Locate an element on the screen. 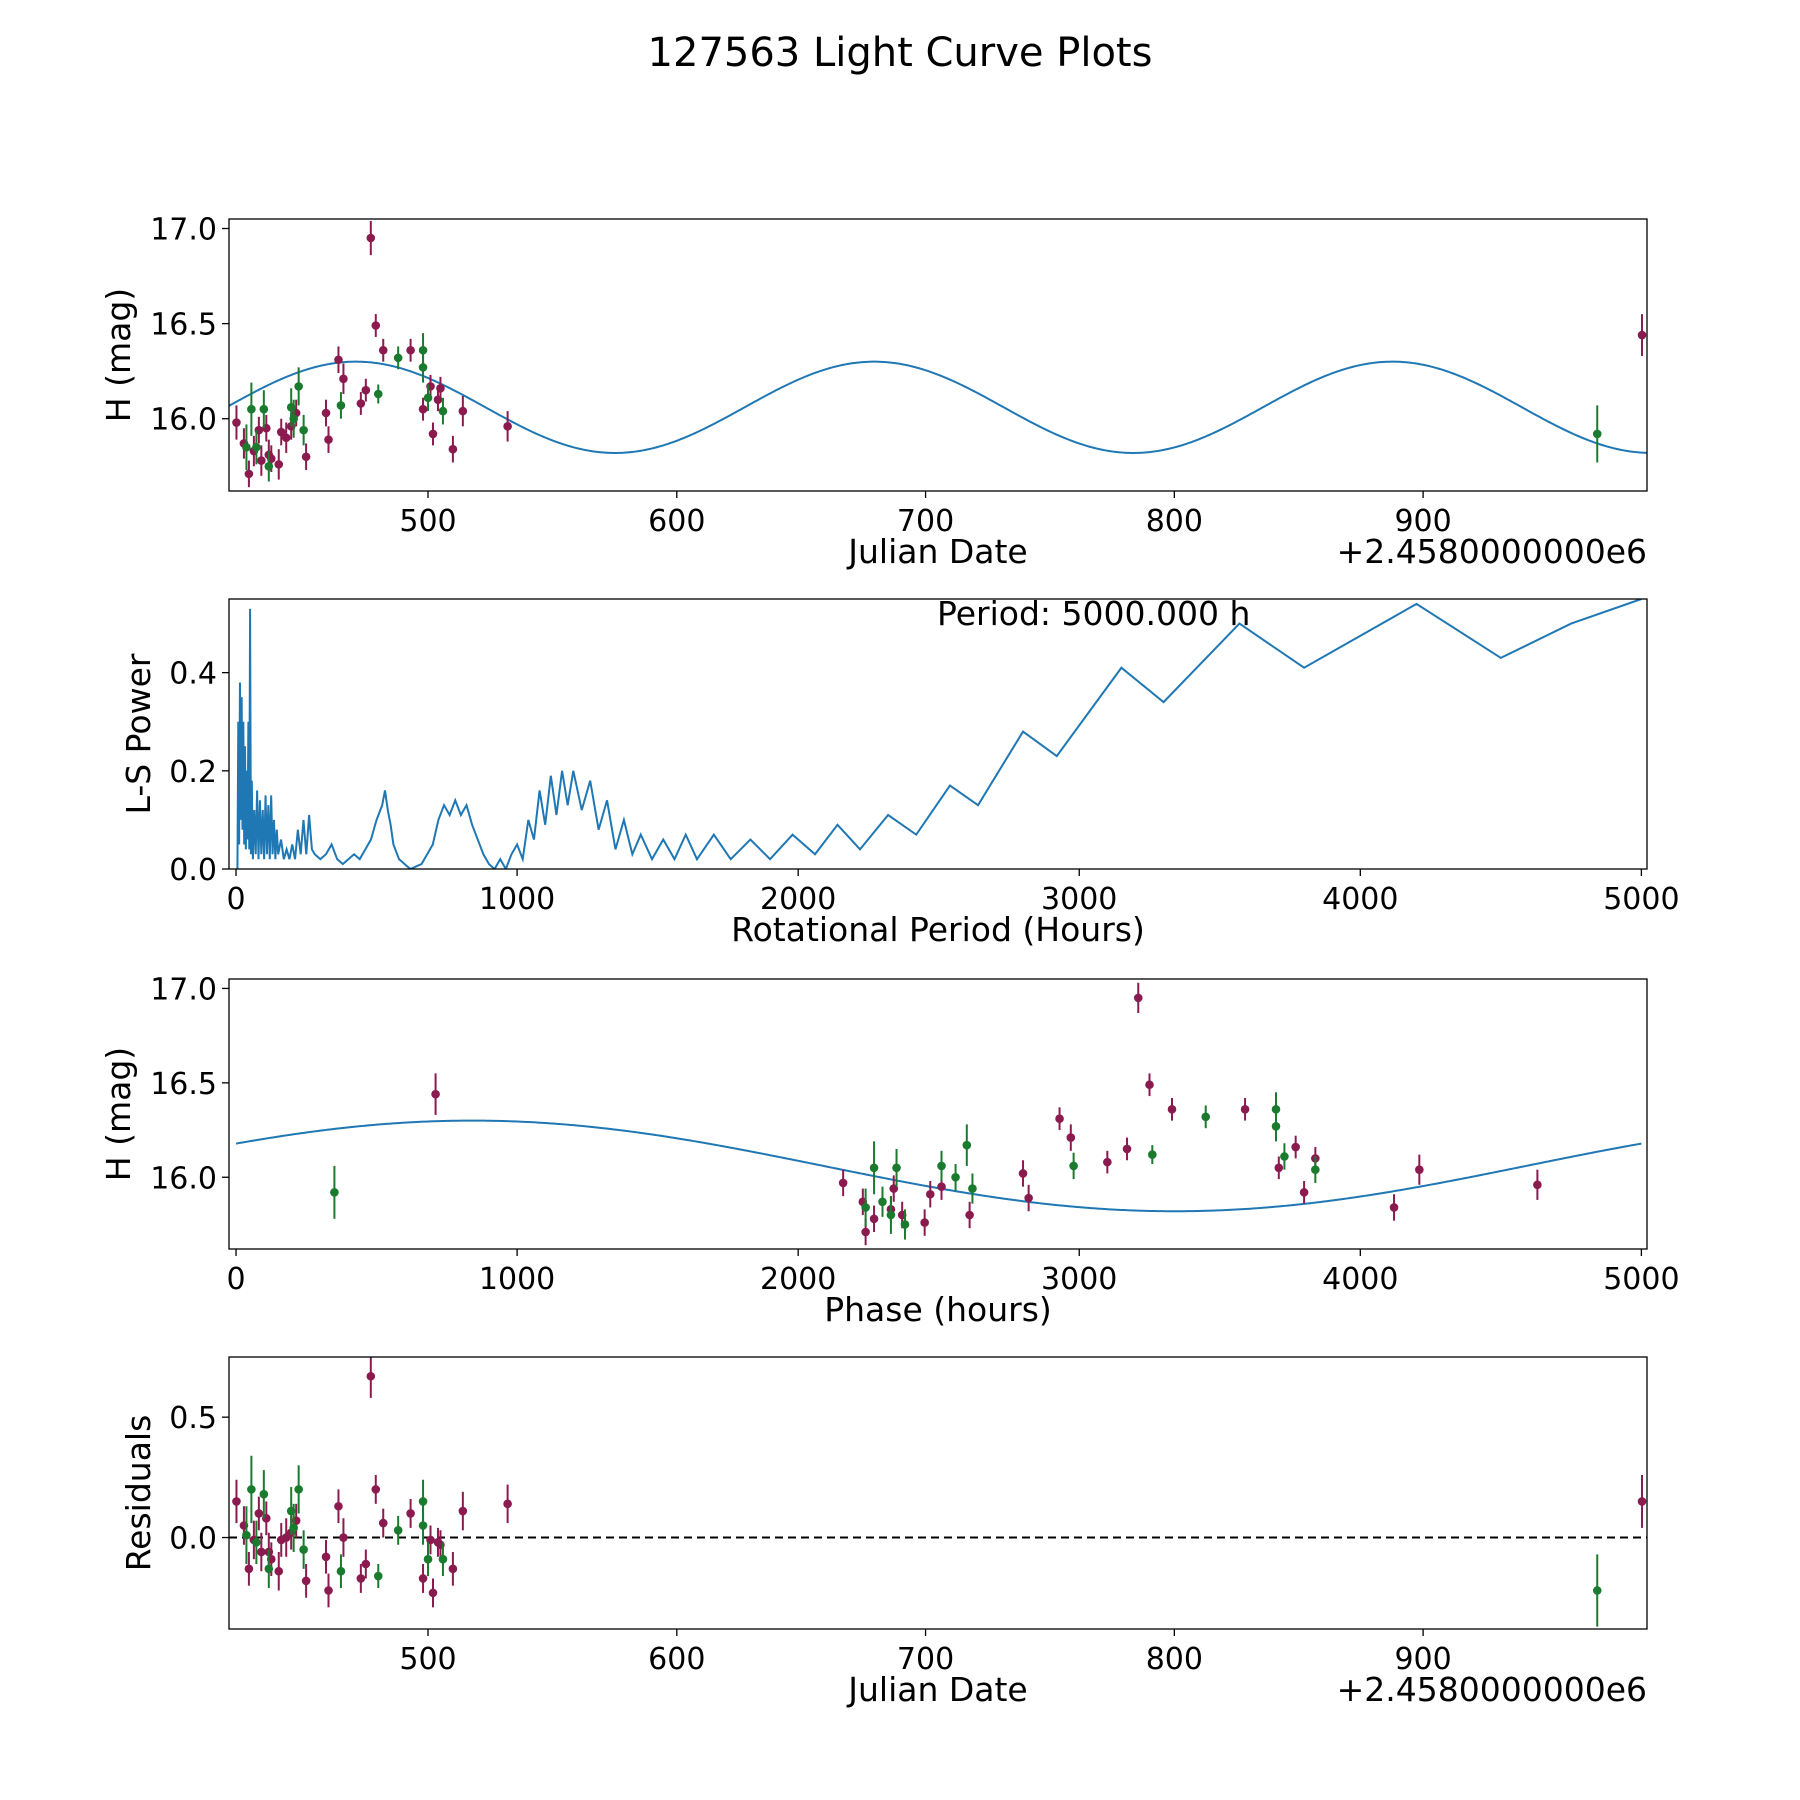 This screenshot has width=1800, height=1800. y-tick-label: 16.0 is located at coordinates (183, 1178).